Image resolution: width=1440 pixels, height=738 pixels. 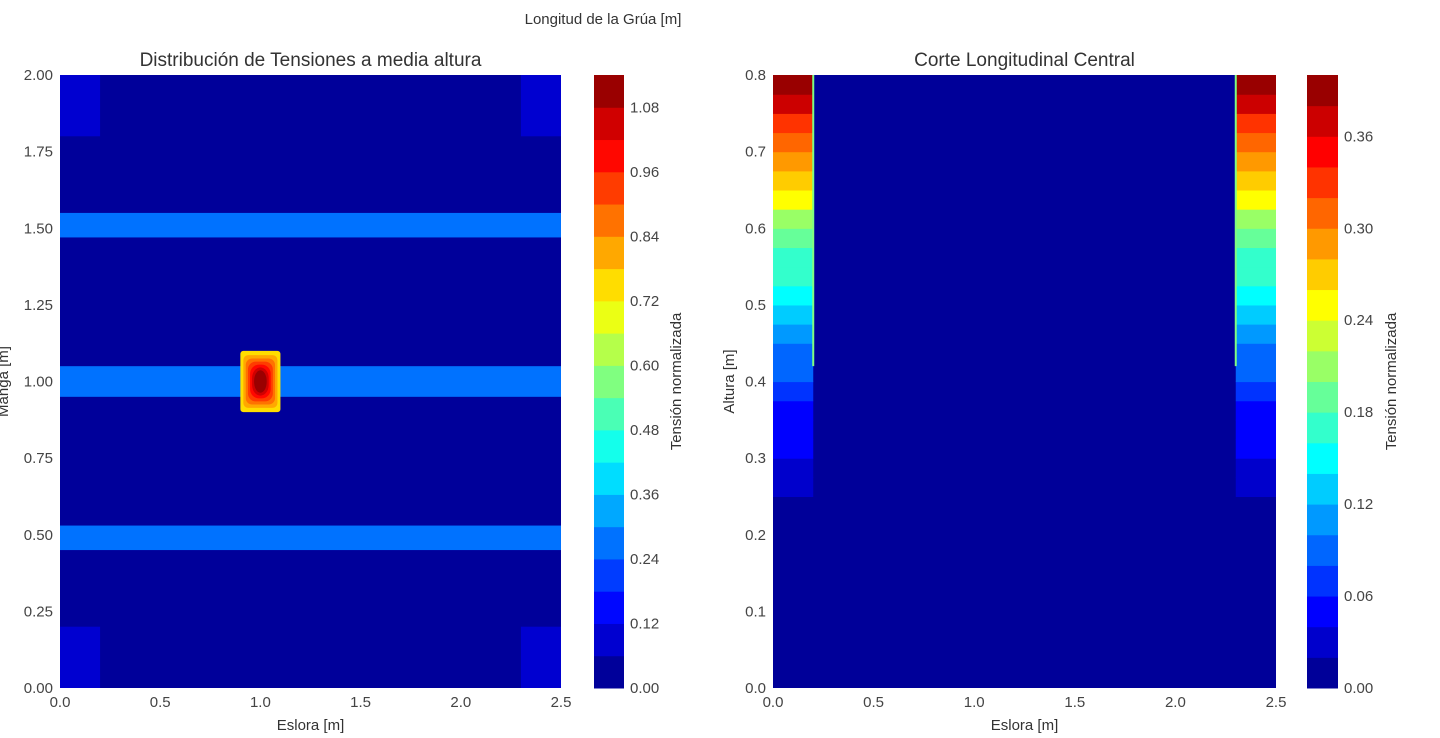 I want to click on chart-0-colorbar-tick-label: 0.00, so click(x=644, y=688).